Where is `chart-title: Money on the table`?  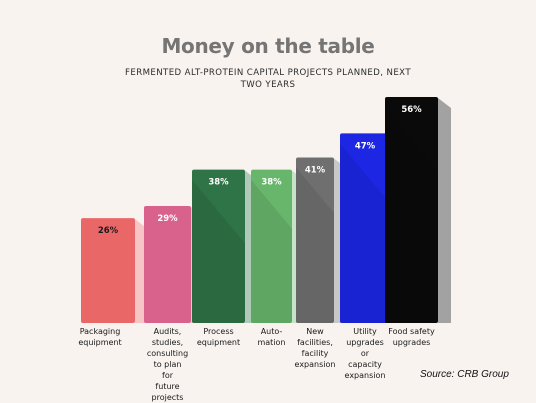
chart-title: Money on the table is located at coordinates (268, 46).